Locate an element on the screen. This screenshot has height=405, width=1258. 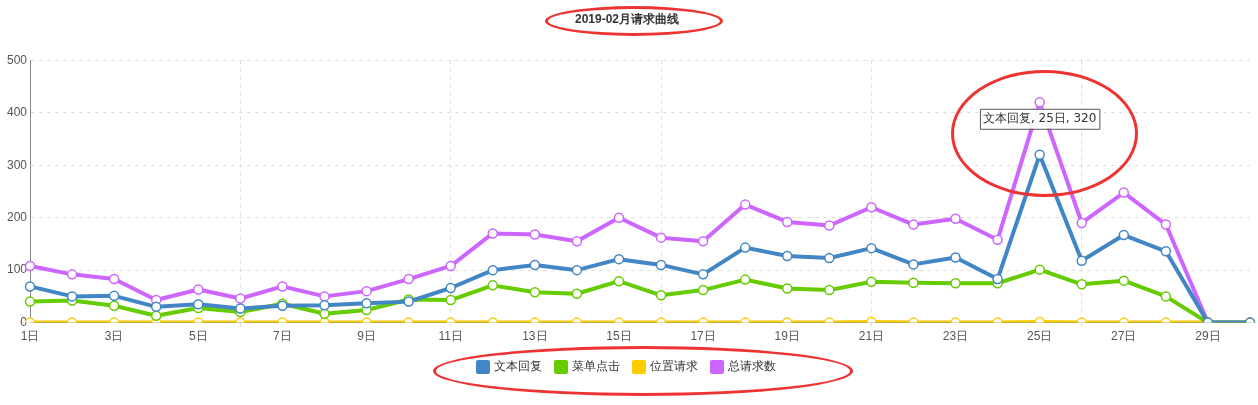
x-tick-label: 21日 is located at coordinates (871, 336).